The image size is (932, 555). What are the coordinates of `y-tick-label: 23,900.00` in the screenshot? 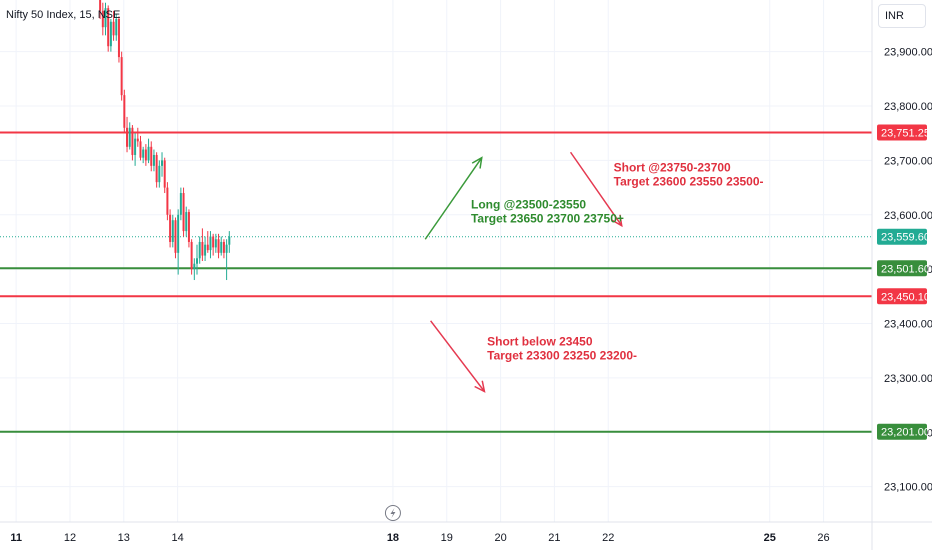 It's located at (908, 53).